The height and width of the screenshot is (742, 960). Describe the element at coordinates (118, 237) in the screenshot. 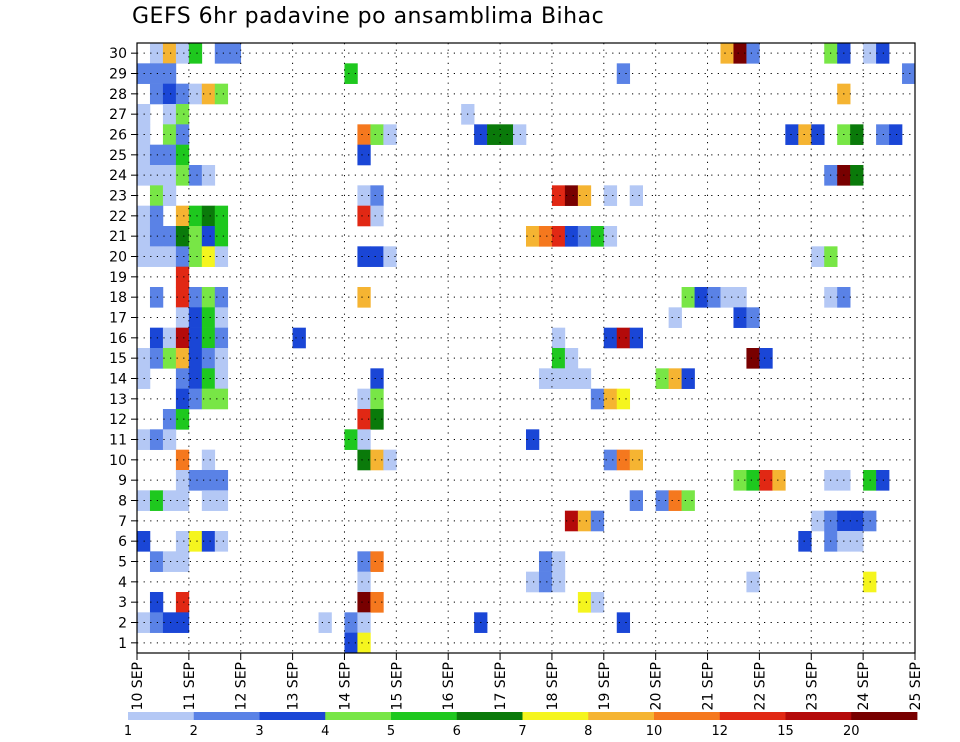

I see `y-tick-label: 21` at that location.